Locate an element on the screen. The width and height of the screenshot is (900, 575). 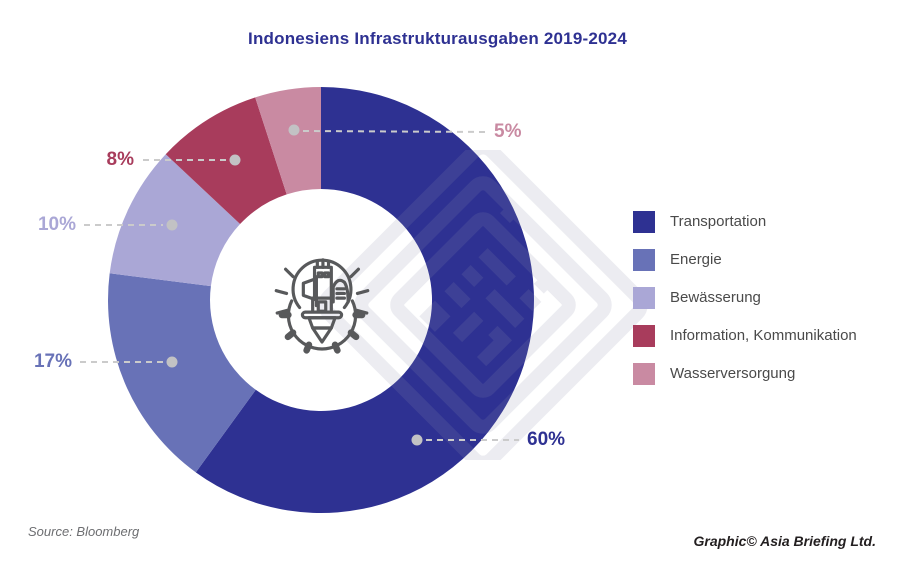
legend-swatch-transportation is located at coordinates (644, 222).